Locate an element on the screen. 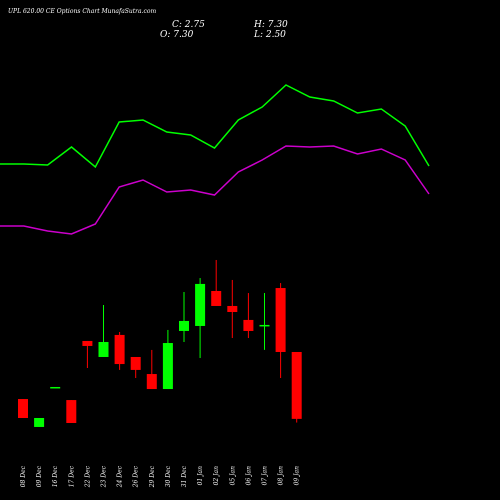  header-open: O: 7.30 is located at coordinates (177, 35).